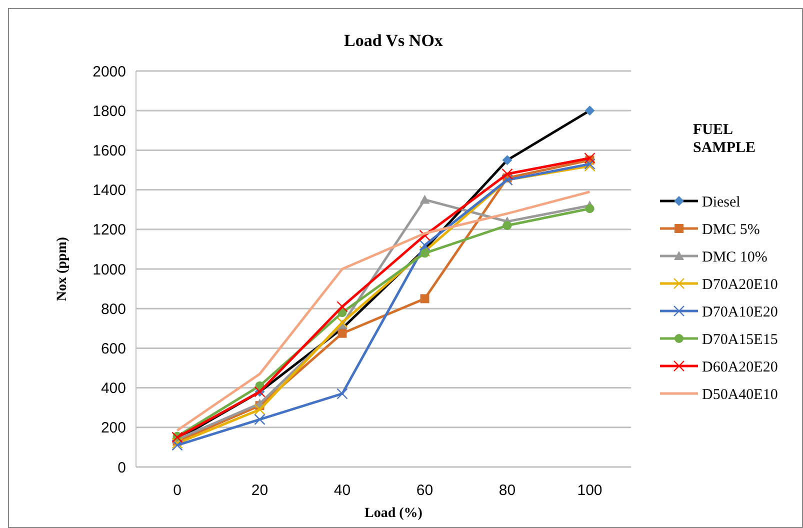 The height and width of the screenshot is (528, 803). I want to click on y-tick-label: 0, so click(122, 467).